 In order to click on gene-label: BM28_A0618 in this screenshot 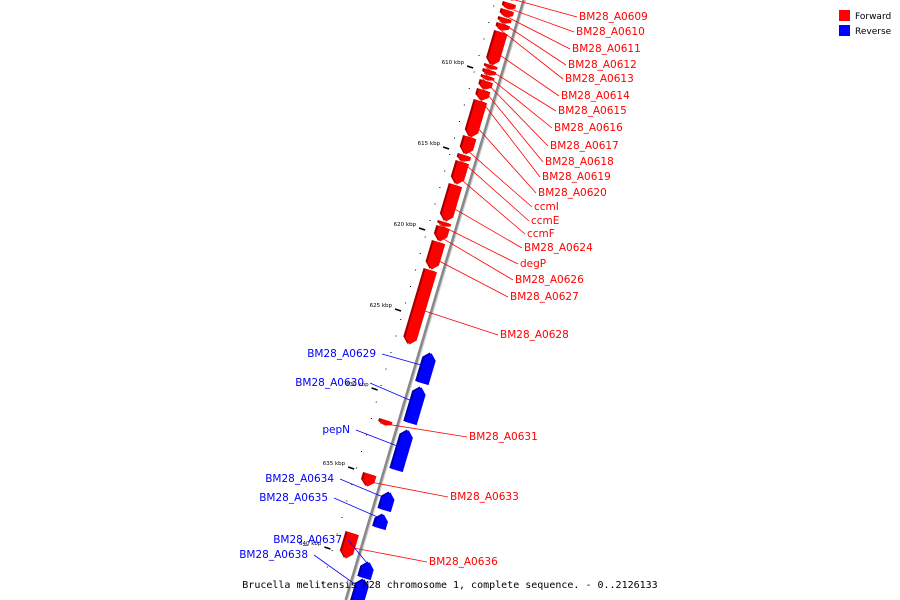, I will do `click(579, 162)`.